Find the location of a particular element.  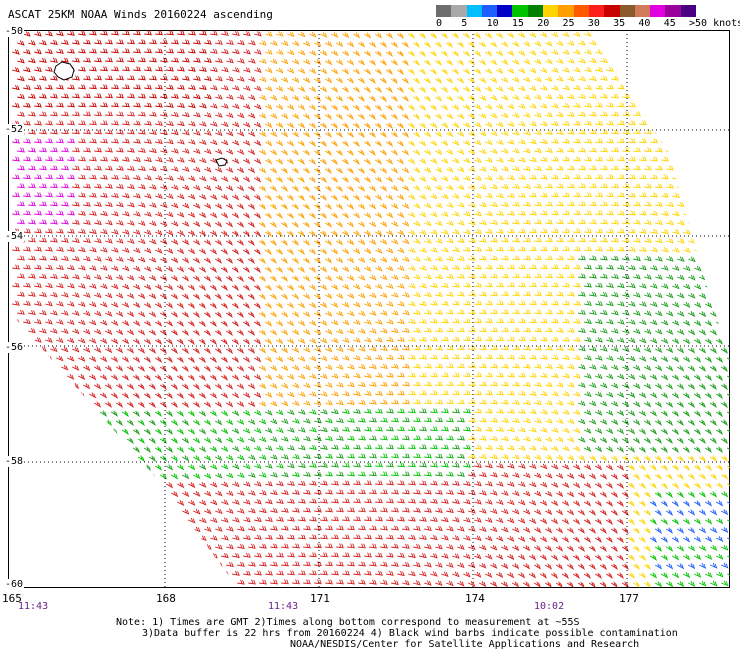

scale-tick-label: 30 is located at coordinates (593, 23).